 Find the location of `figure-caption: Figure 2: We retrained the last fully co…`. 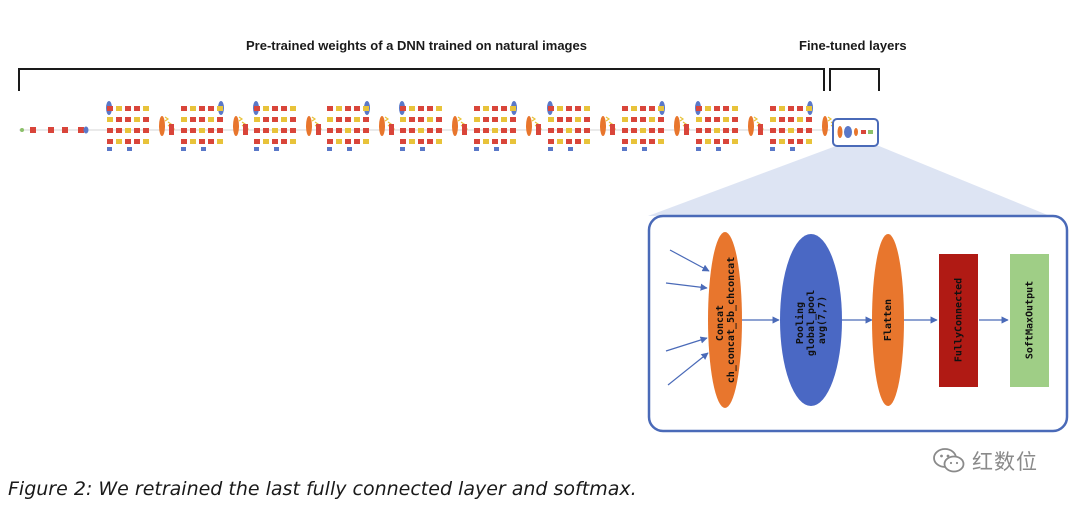

figure-caption: Figure 2: We retrained the last fully co… is located at coordinates (322, 489).